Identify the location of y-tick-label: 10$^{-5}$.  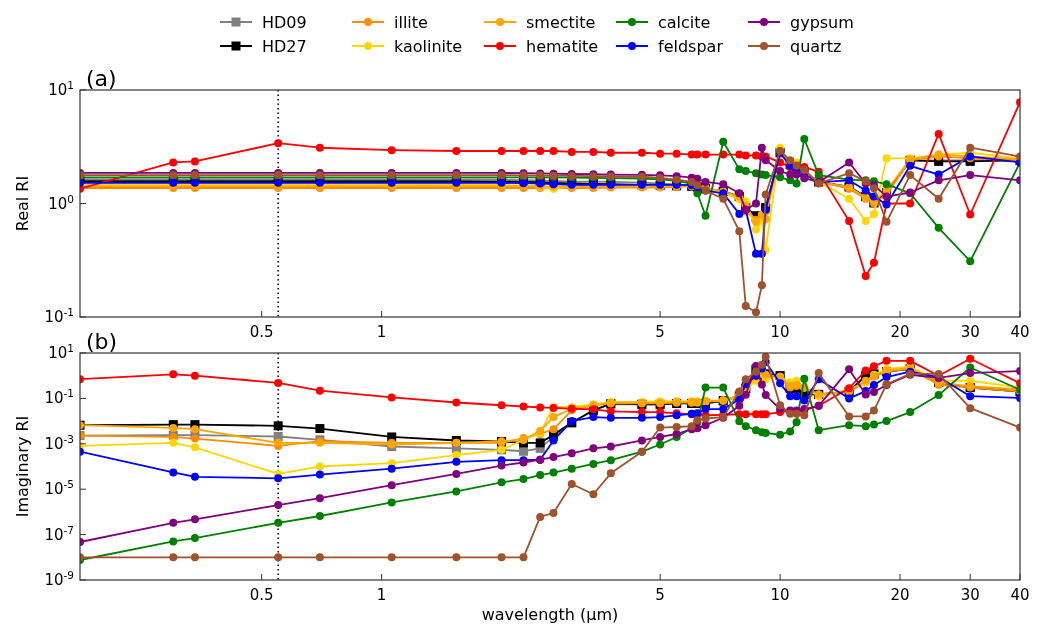
(59, 488).